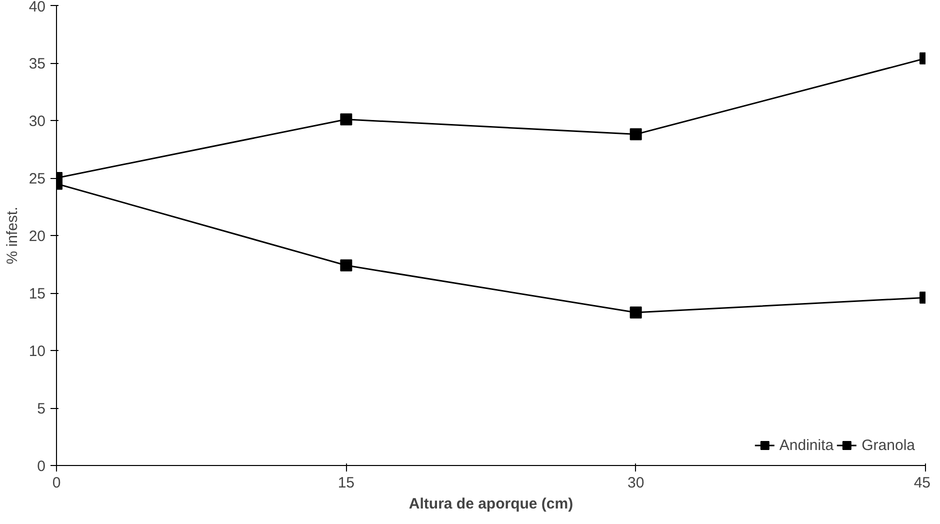 This screenshot has height=524, width=940. What do you see at coordinates (37, 236) in the screenshot?
I see `y-tick-label: 20` at bounding box center [37, 236].